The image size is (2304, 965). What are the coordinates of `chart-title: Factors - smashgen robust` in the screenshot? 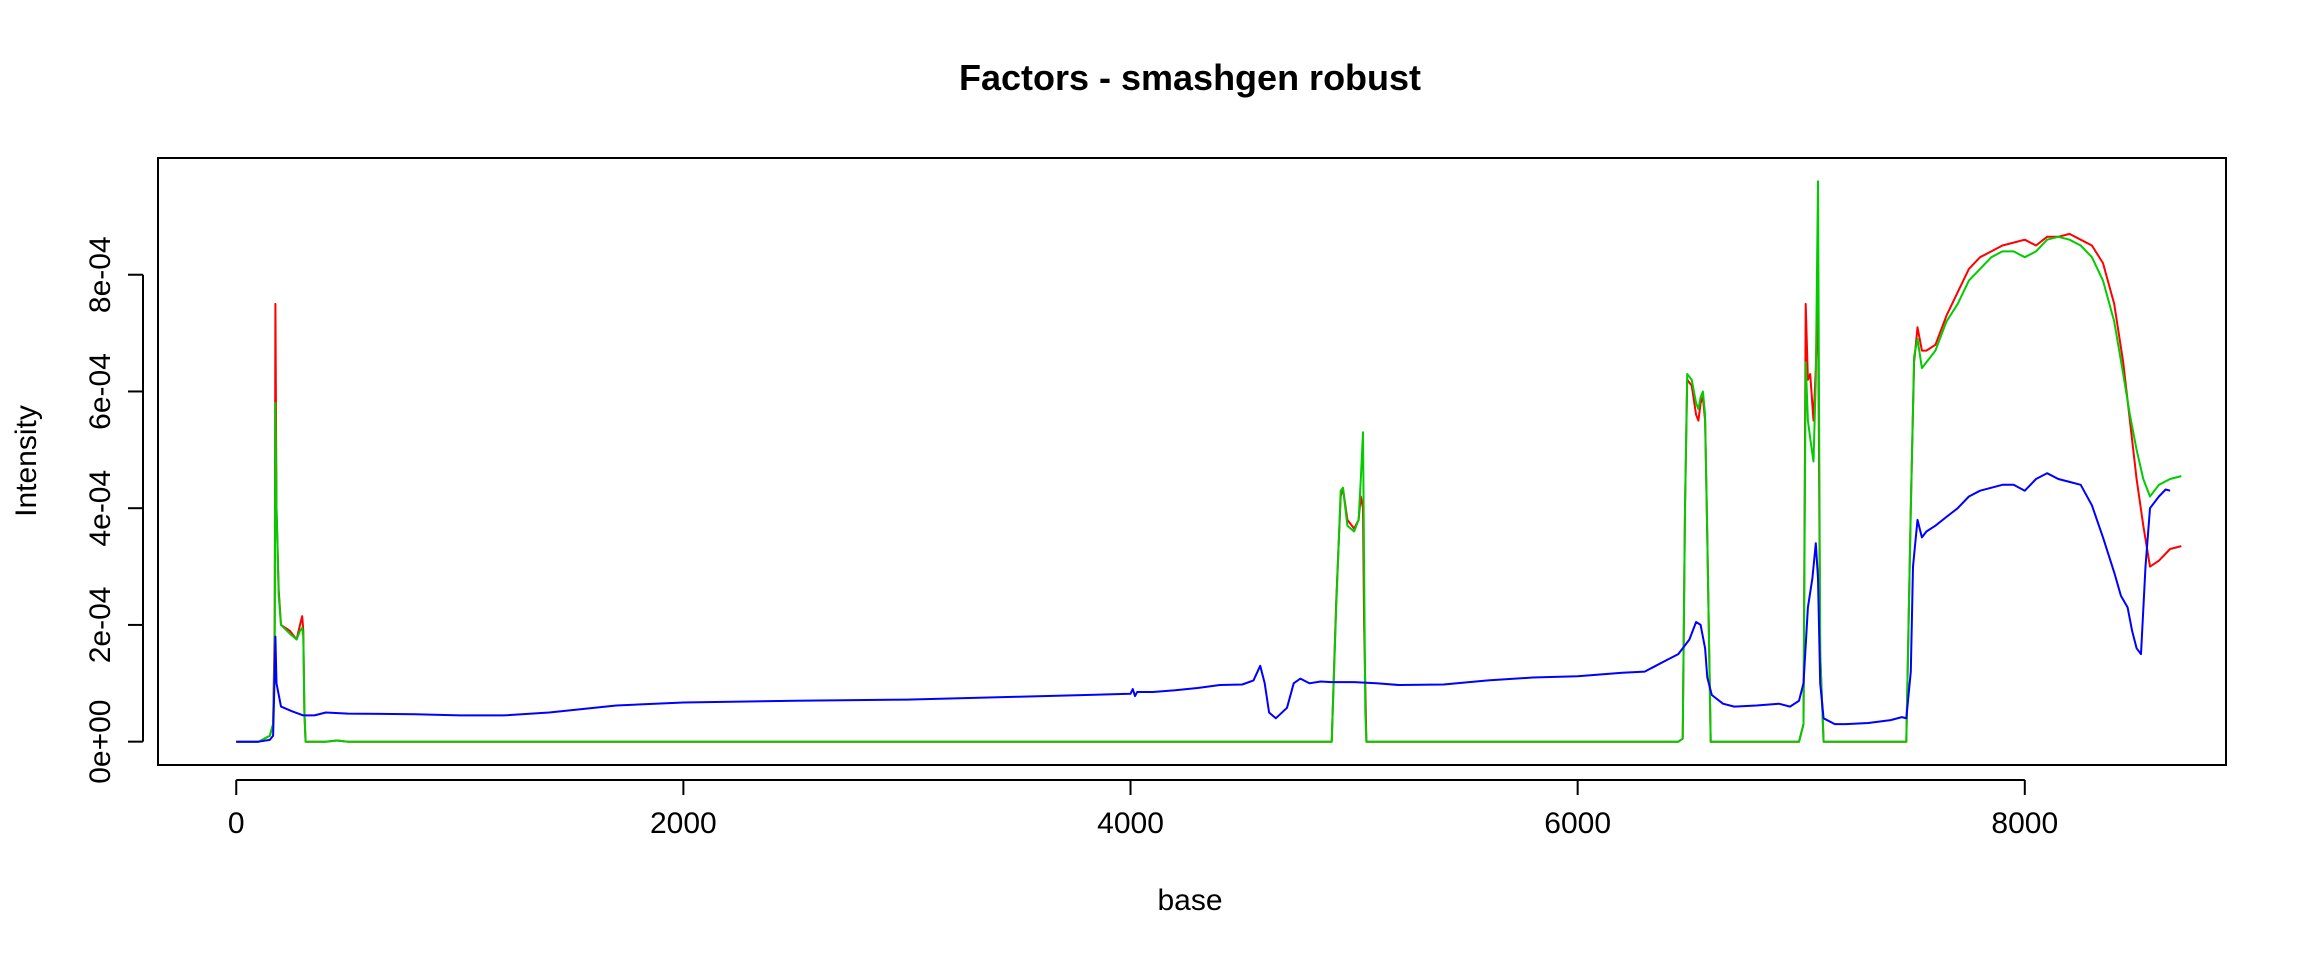 It's located at (1190, 77).